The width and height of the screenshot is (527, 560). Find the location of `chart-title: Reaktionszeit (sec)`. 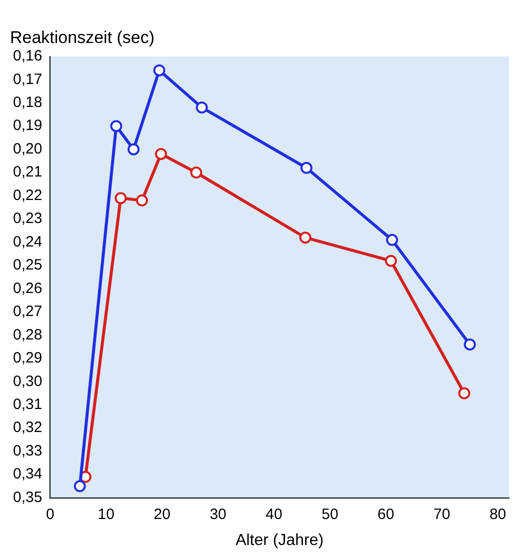

chart-title: Reaktionszeit (sec) is located at coordinates (82, 37).